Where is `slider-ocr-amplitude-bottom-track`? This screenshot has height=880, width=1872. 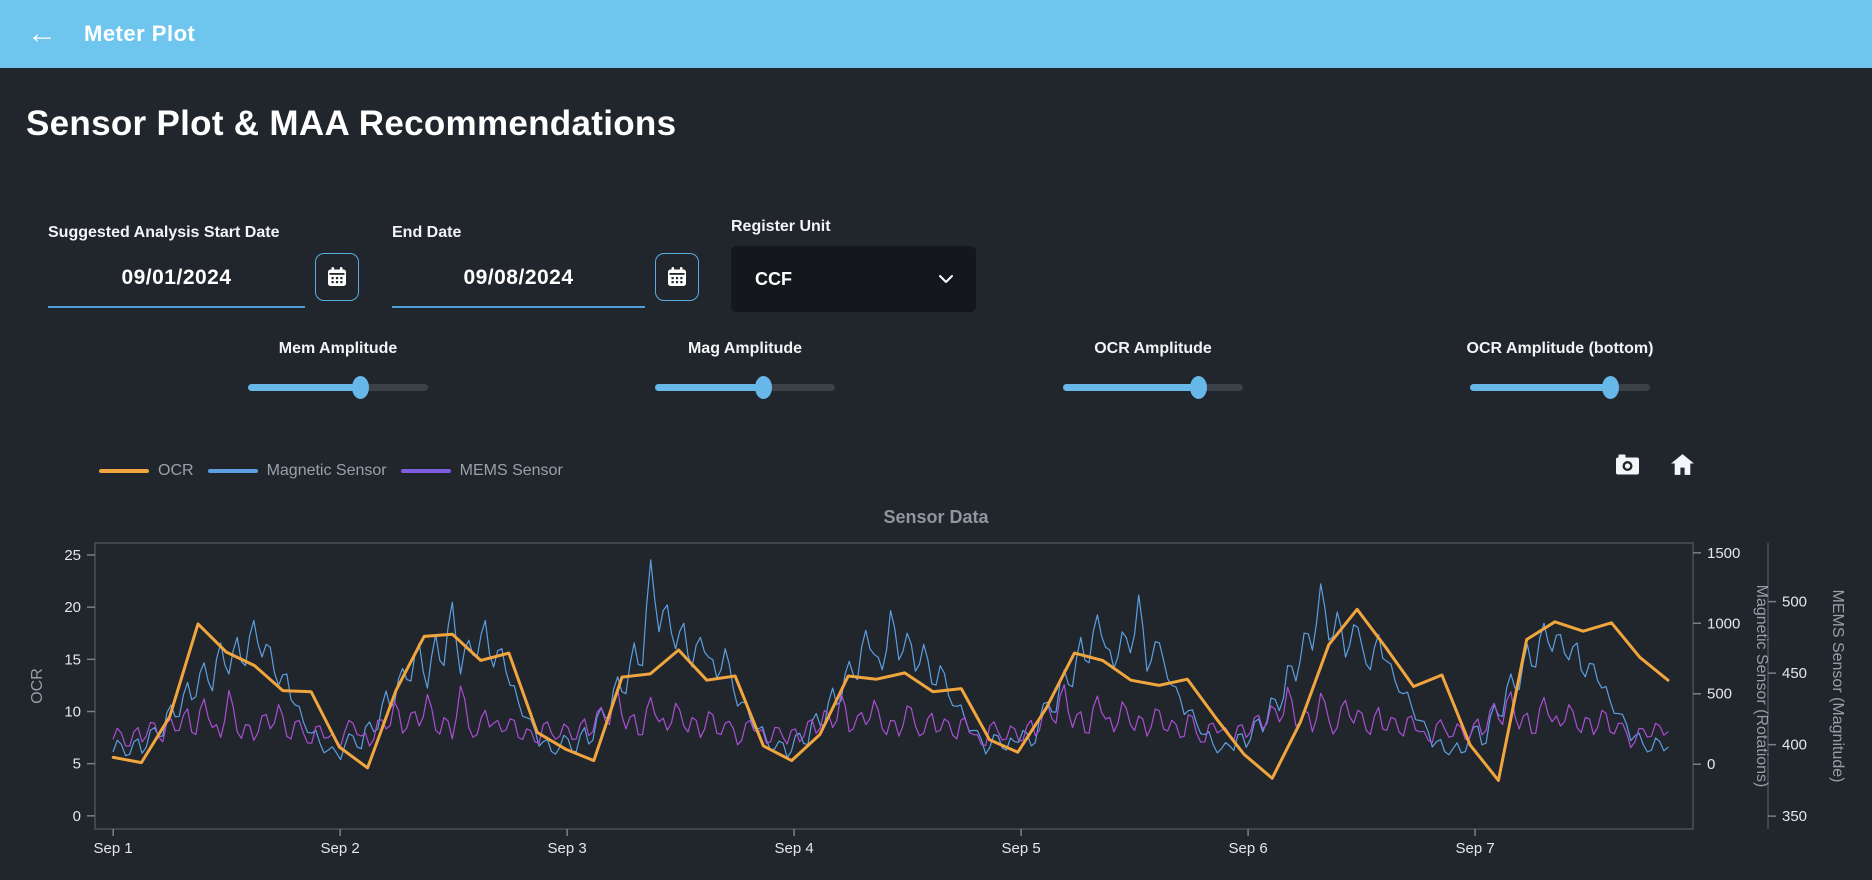
slider-ocr-amplitude-bottom-track is located at coordinates (1560, 387).